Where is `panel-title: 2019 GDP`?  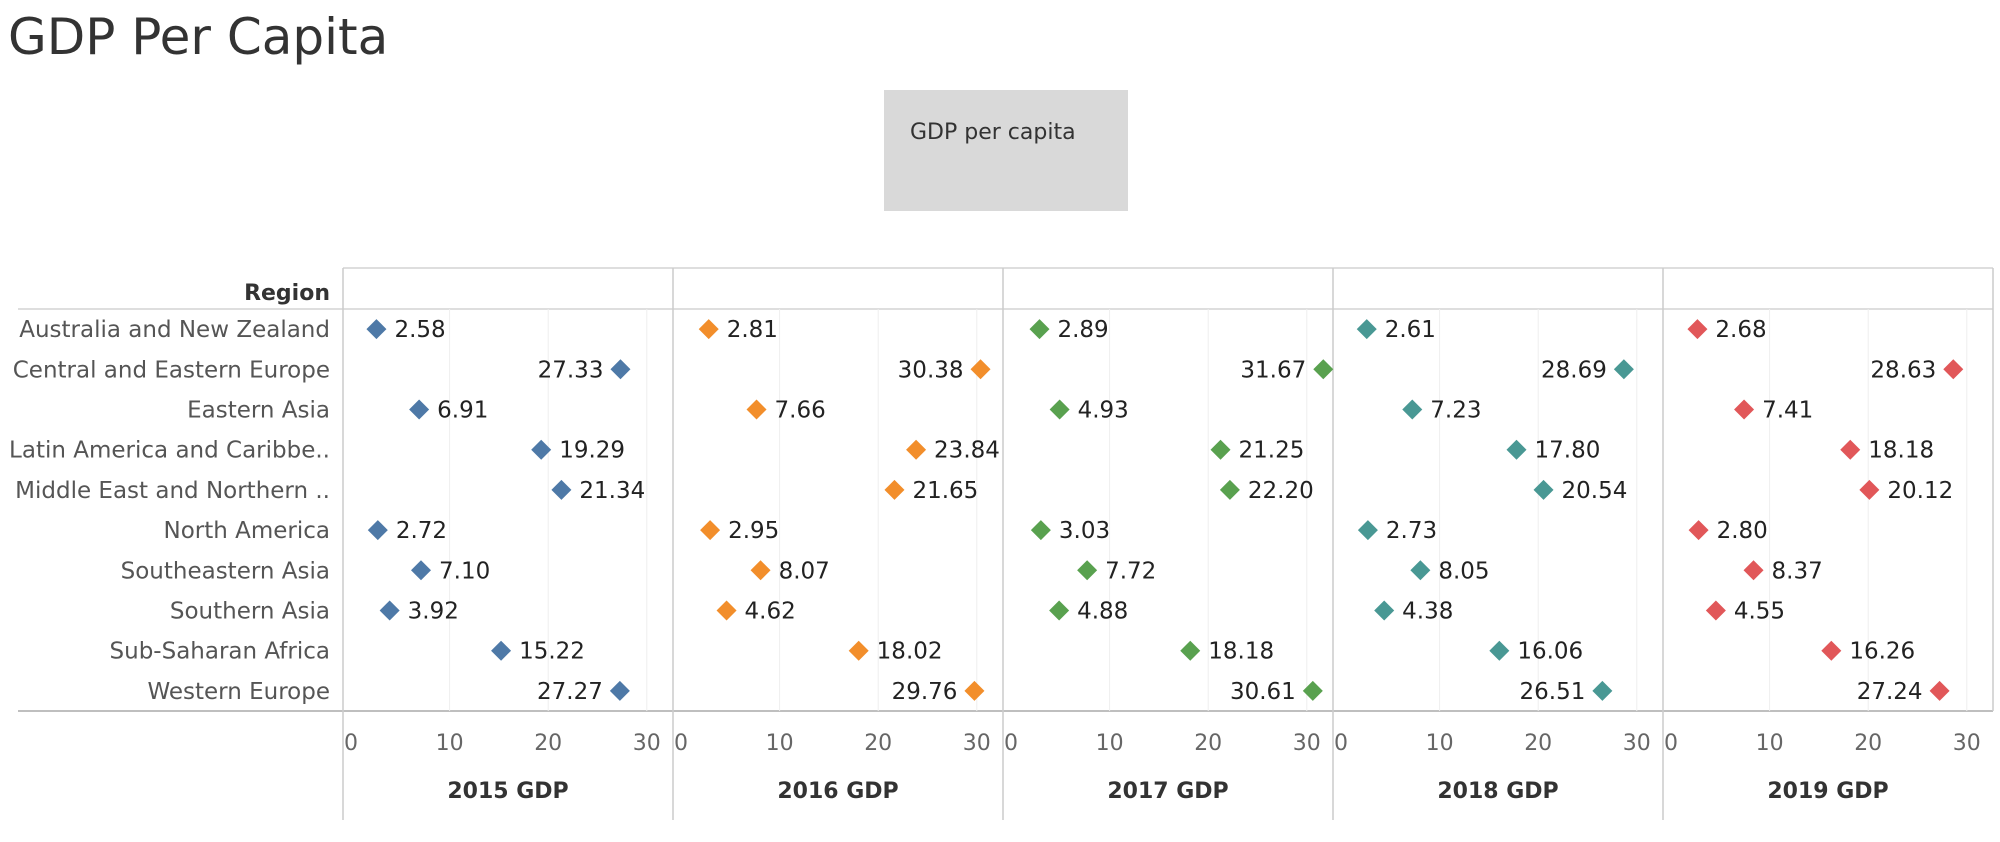 panel-title: 2019 GDP is located at coordinates (1827, 791).